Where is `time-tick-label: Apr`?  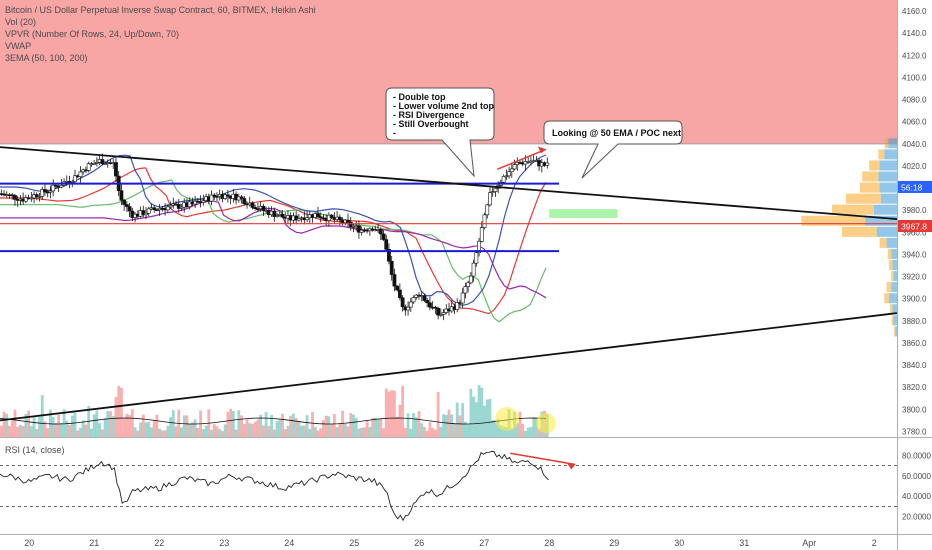
time-tick-label: Apr is located at coordinates (809, 543).